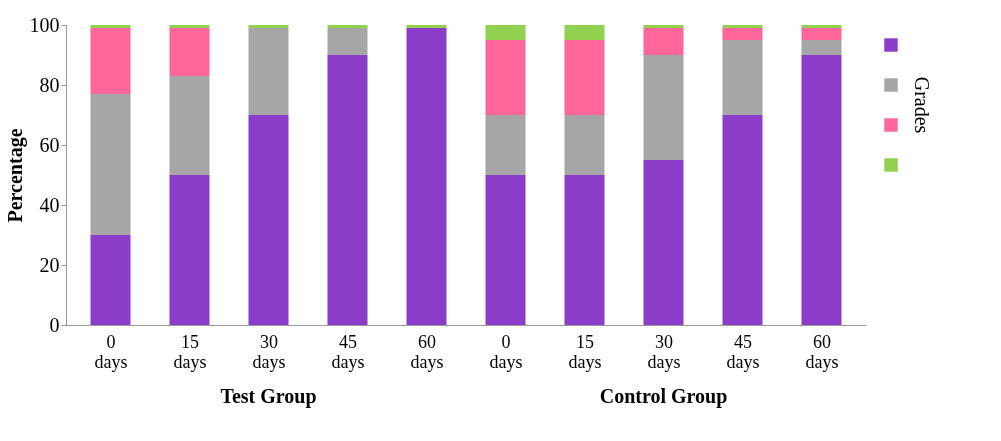  I want to click on y-tick-label: 60, so click(49, 144).